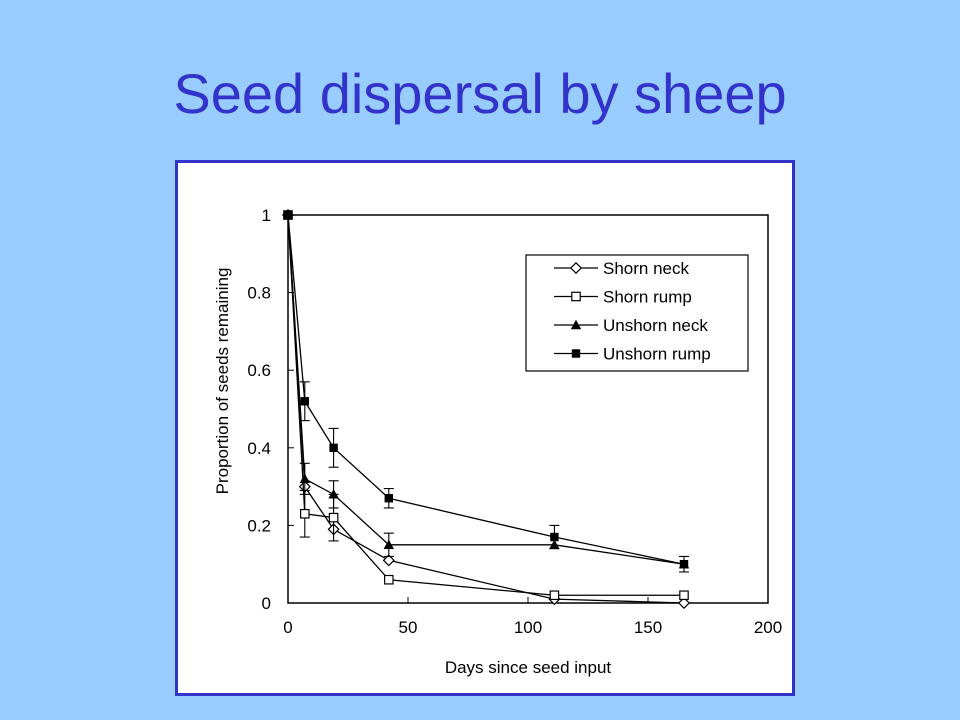 The height and width of the screenshot is (720, 960). What do you see at coordinates (408, 627) in the screenshot?
I see `x-tick-label: 50` at bounding box center [408, 627].